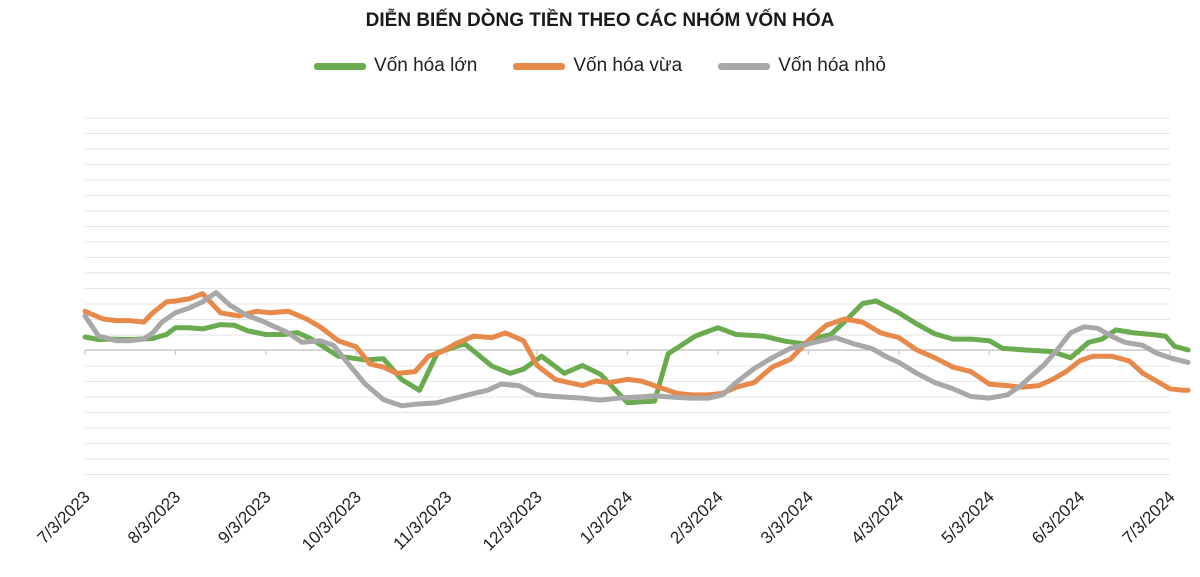  What do you see at coordinates (832, 65) in the screenshot?
I see `legend-label-small-cap: Vốn hóa nhỏ` at bounding box center [832, 65].